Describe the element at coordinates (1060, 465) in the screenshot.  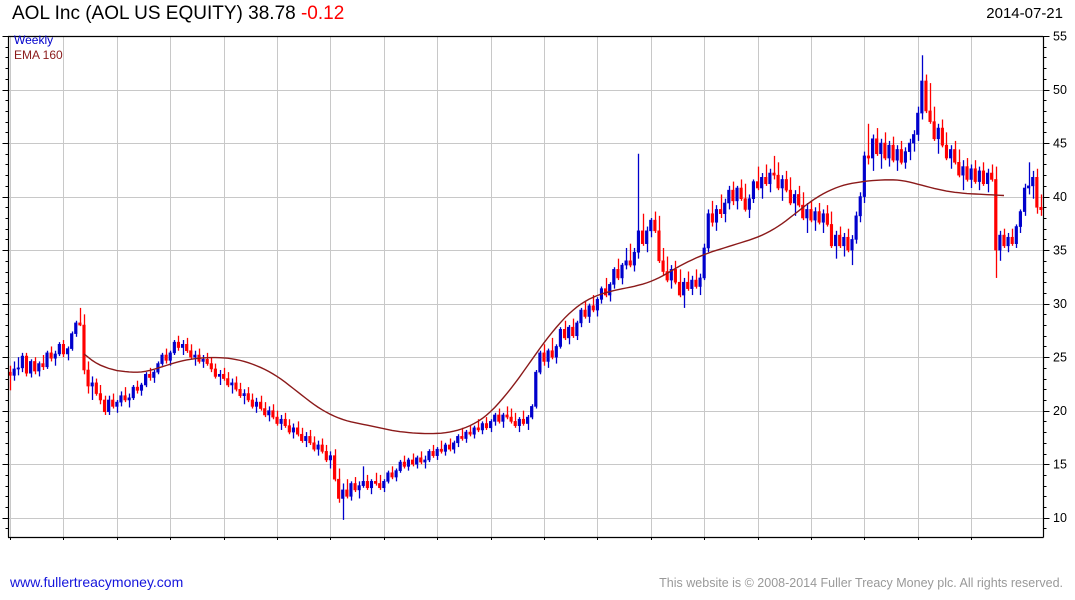
I see `y-axis-tick-label: 15` at that location.